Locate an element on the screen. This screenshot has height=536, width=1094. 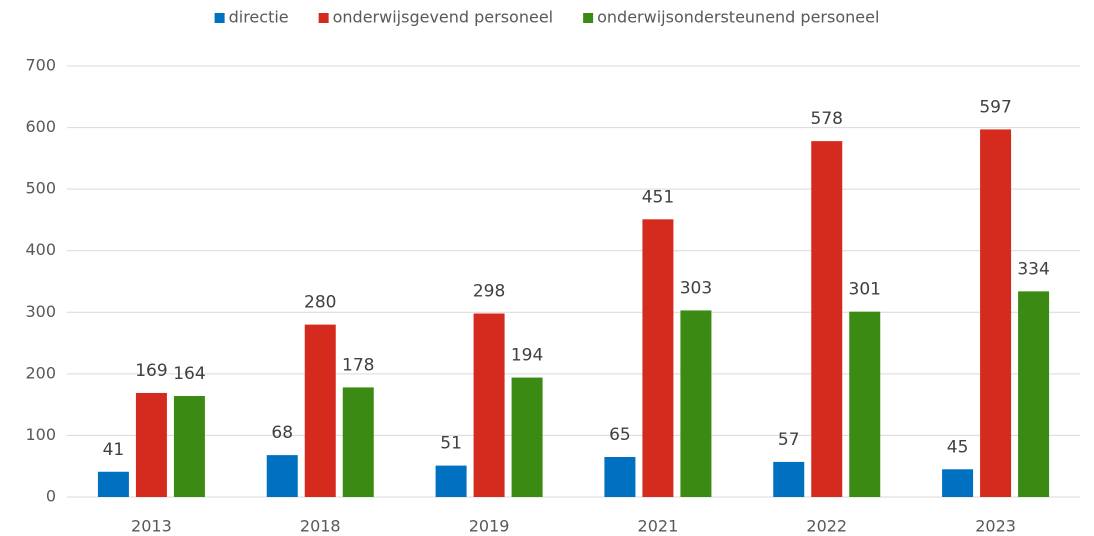
legend-label: onderwijsondersteunend personeel is located at coordinates (738, 17).